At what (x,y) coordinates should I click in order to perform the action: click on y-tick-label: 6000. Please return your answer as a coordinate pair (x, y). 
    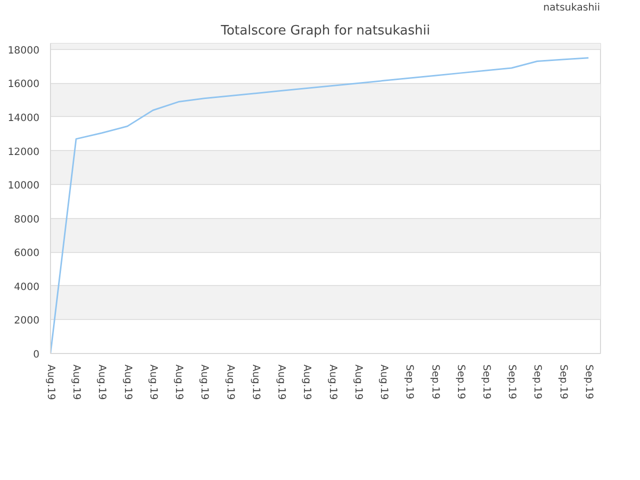
    Looking at the image, I should click on (27, 254).